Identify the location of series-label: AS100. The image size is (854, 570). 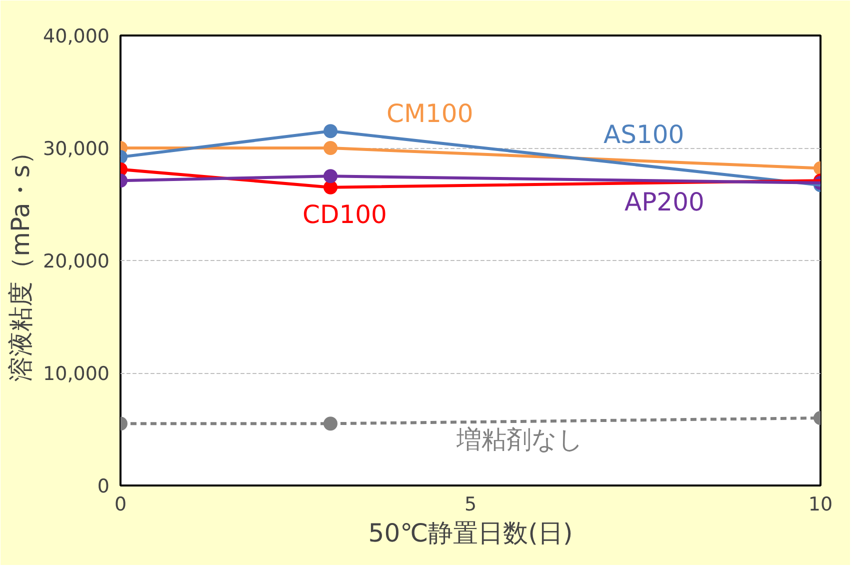
(644, 135).